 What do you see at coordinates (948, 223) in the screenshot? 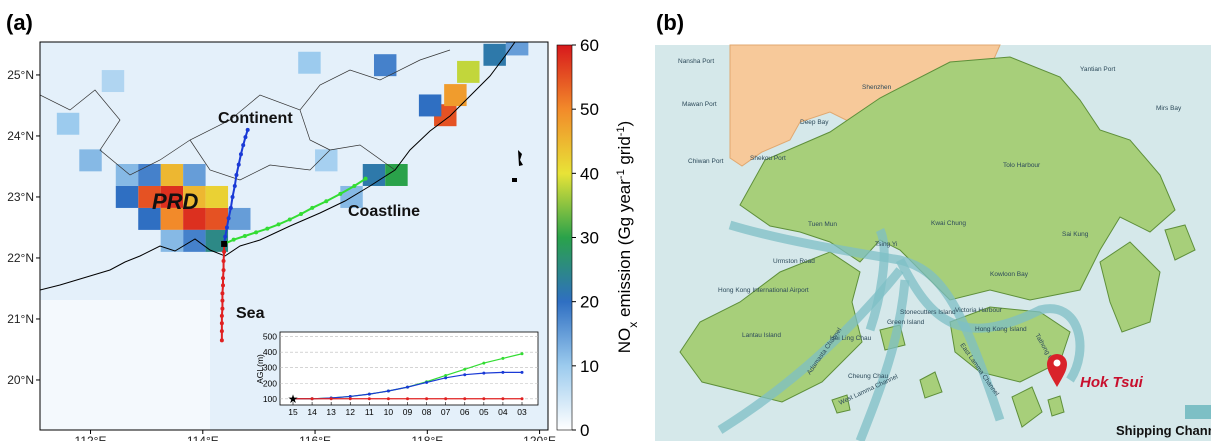
I see `place-label: Kwai Chung` at bounding box center [948, 223].